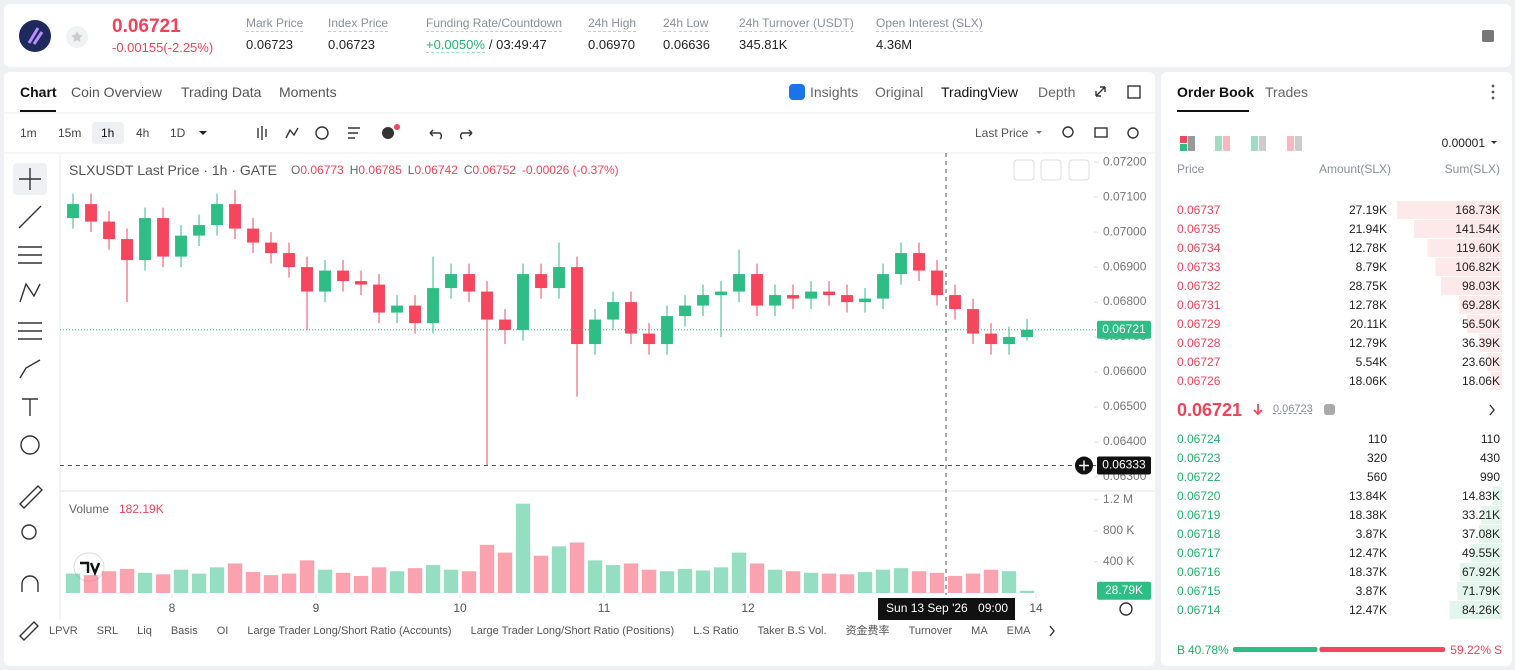 Image resolution: width=1515 pixels, height=670 pixels. What do you see at coordinates (1216, 92) in the screenshot?
I see `ob-tab: Order Book` at bounding box center [1216, 92].